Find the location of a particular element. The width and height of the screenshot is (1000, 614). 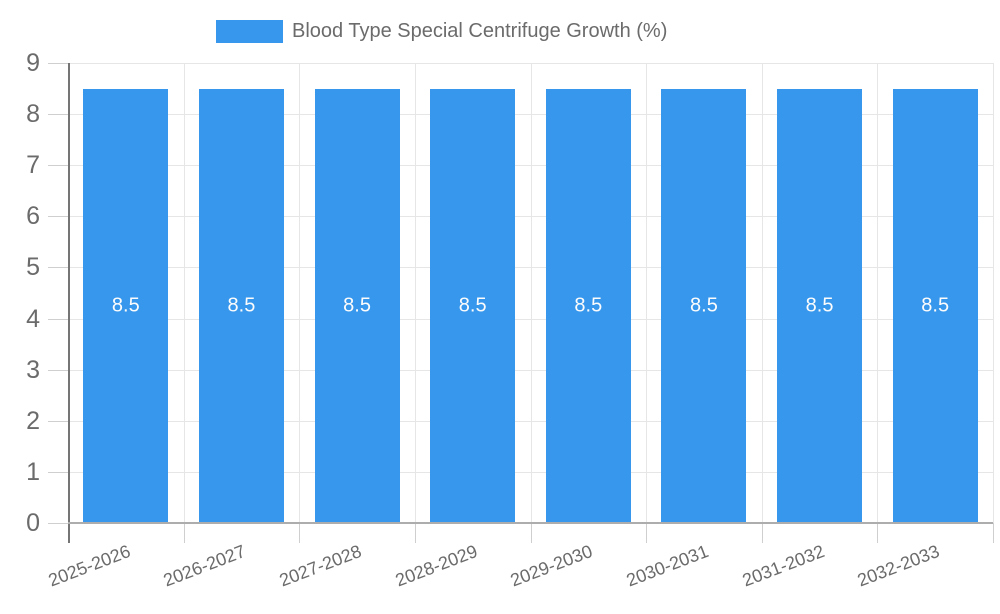

legend-label: Blood Type Special Centrifuge Growth (%) is located at coordinates (480, 31).